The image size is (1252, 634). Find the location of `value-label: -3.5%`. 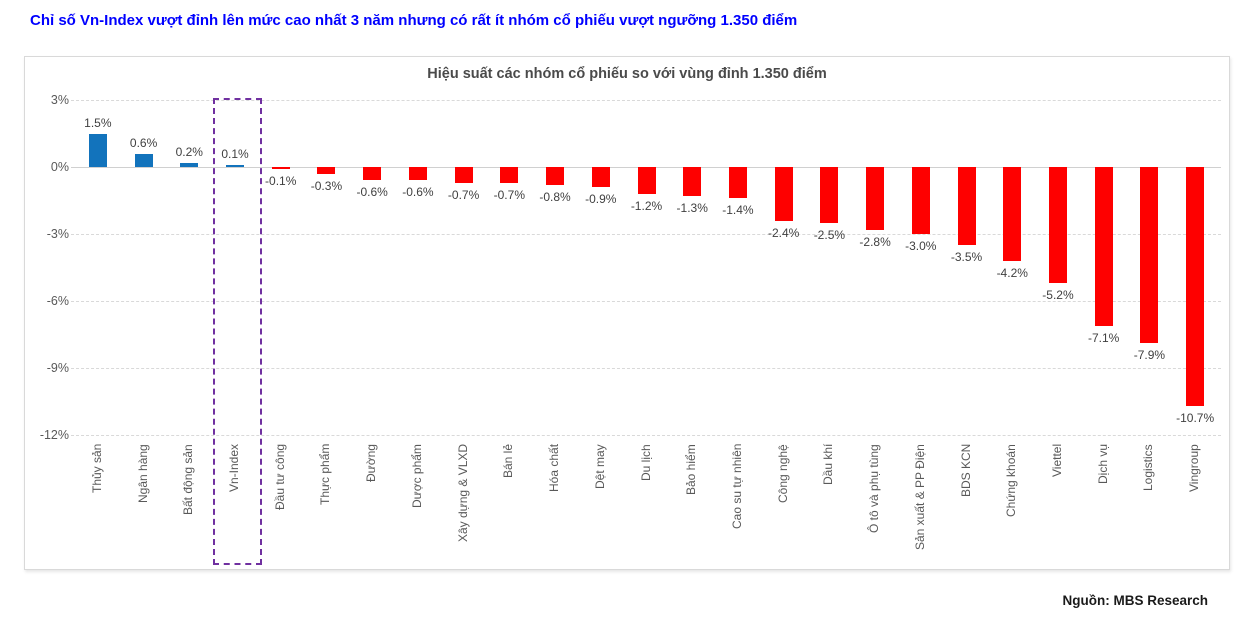

value-label: -3.5% is located at coordinates (966, 257).